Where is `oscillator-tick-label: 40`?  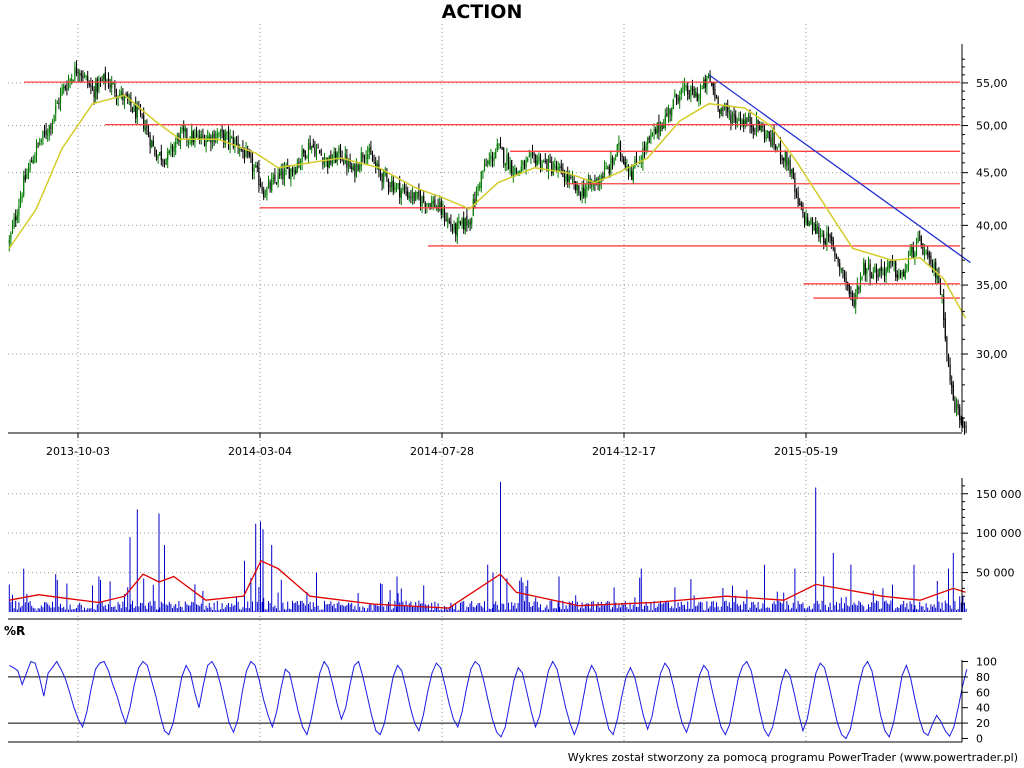 oscillator-tick-label: 40 is located at coordinates (983, 708).